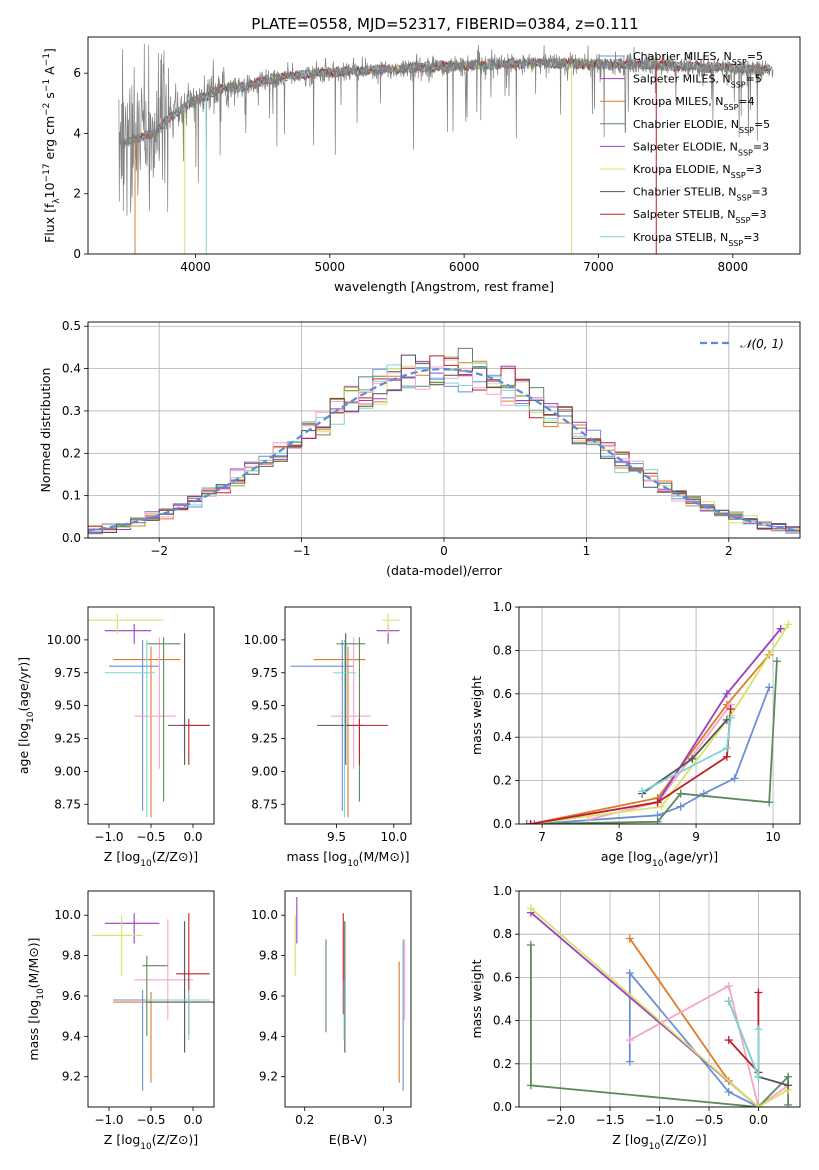 The width and height of the screenshot is (819, 1170). What do you see at coordinates (268, 996) in the screenshot?
I see `y-tick-label: 9.6` at bounding box center [268, 996].